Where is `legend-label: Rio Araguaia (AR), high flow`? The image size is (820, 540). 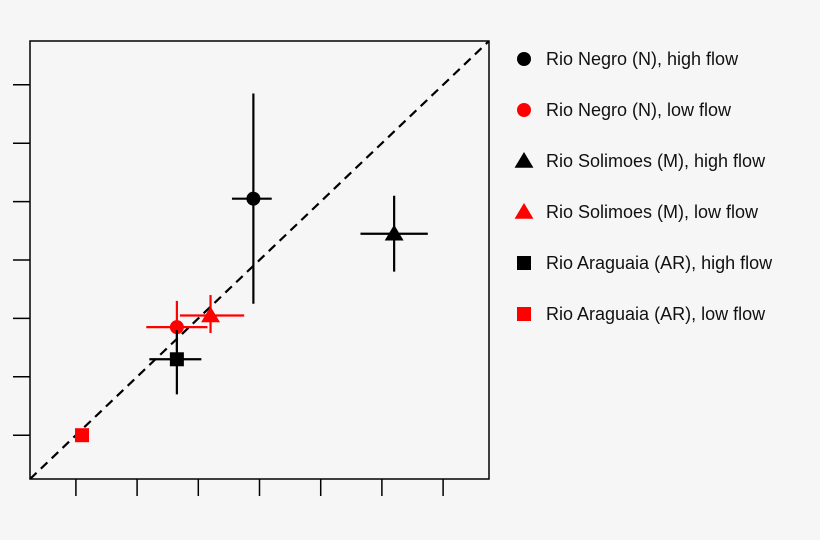
legend-label: Rio Araguaia (AR), high flow is located at coordinates (659, 263).